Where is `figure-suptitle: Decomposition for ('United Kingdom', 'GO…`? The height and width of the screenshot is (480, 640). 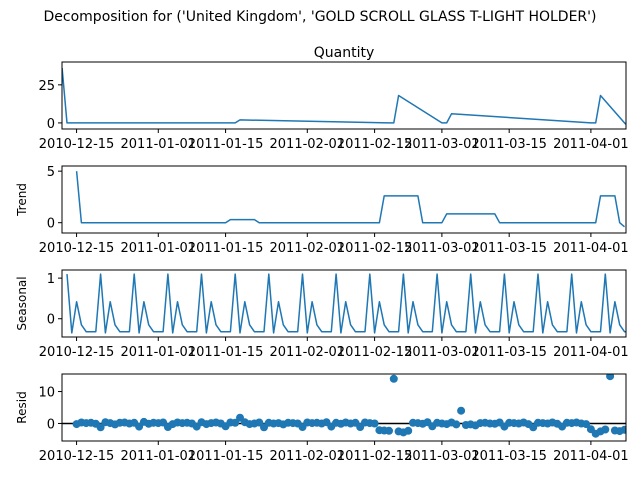 figure-suptitle: Decomposition for ('United Kingdom', 'GO… is located at coordinates (320, 17).